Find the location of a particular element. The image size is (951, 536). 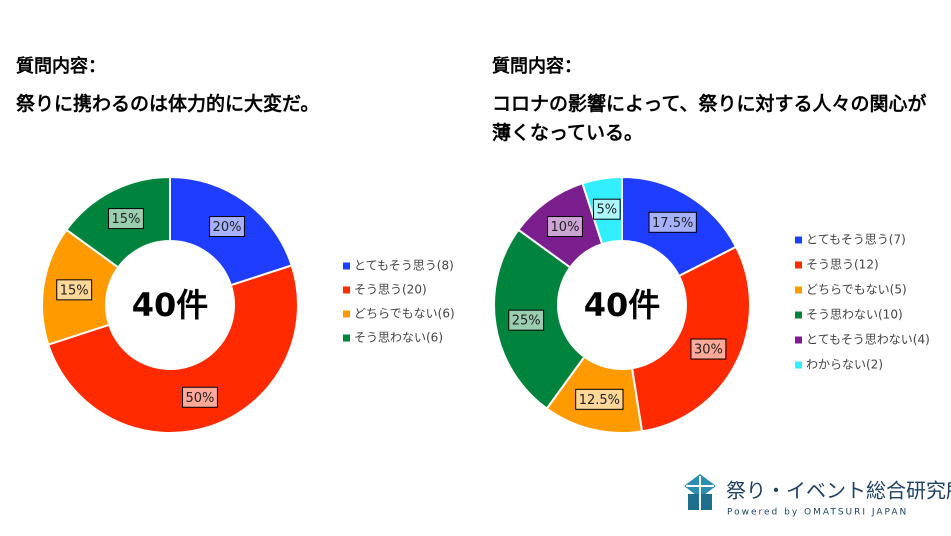

data-label: 17.5% is located at coordinates (672, 223).